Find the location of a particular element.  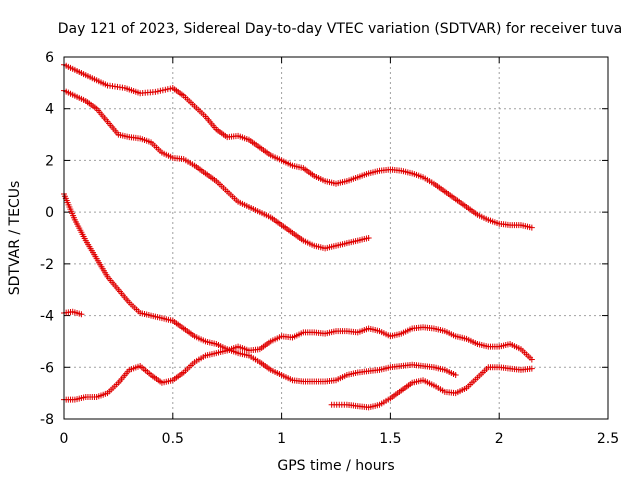

y-tick-label: -2 is located at coordinates (47, 265).